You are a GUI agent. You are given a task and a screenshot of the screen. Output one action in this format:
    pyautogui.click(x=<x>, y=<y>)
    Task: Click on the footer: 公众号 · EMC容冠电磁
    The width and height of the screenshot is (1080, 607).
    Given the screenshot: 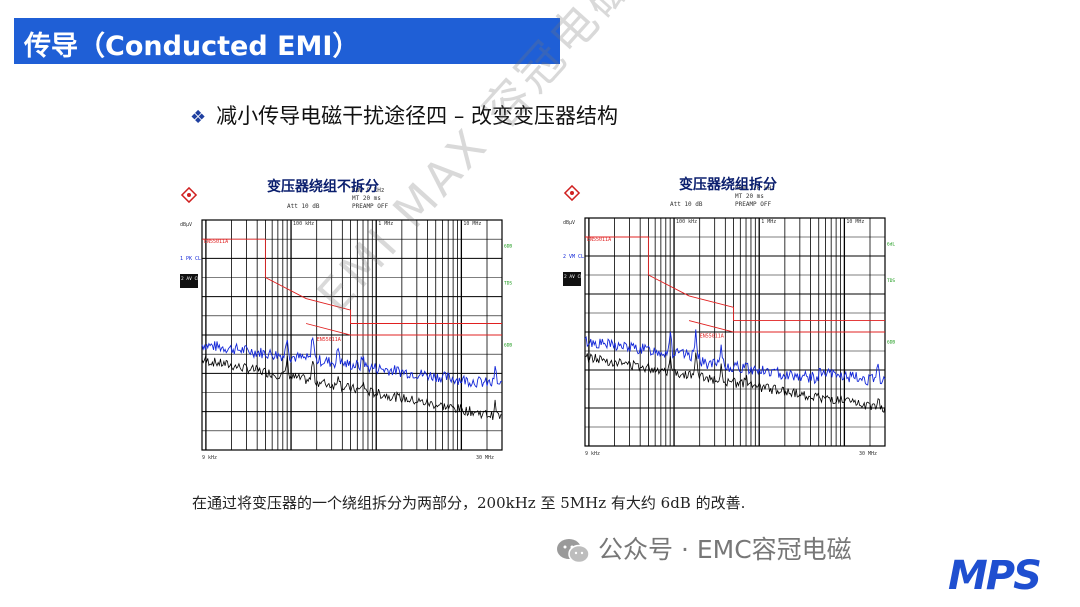 What is the action you would take?
    pyautogui.click(x=704, y=548)
    